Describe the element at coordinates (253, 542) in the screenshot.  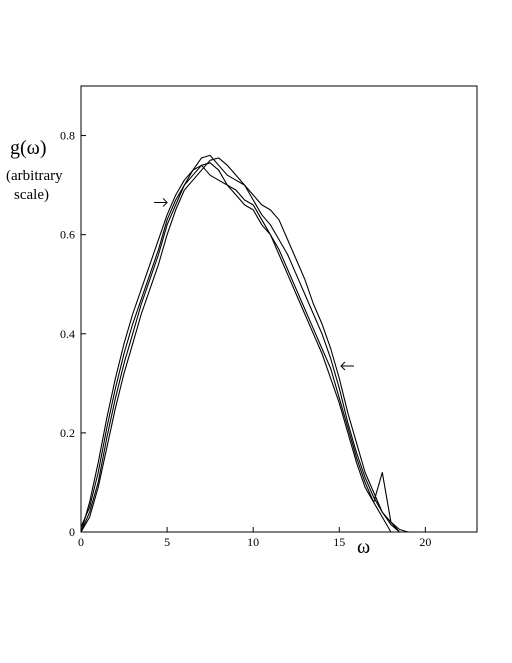
I see `x-tick-label: 10` at that location.